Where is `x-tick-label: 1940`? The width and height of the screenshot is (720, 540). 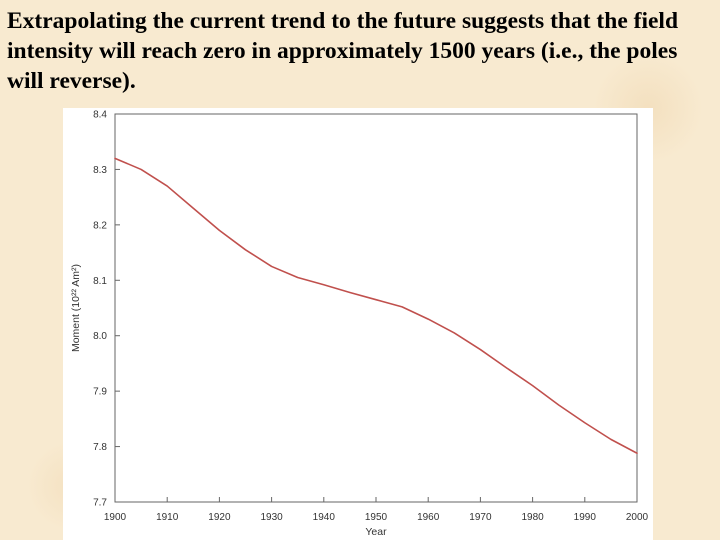
x-tick-label: 1940 is located at coordinates (324, 517).